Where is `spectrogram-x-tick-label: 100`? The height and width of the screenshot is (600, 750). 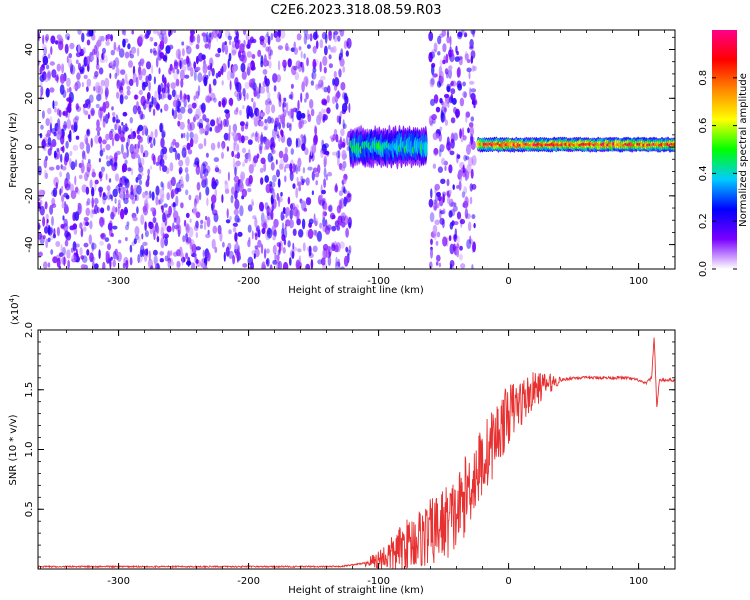
spectrogram-x-tick-label: 100 is located at coordinates (638, 281).